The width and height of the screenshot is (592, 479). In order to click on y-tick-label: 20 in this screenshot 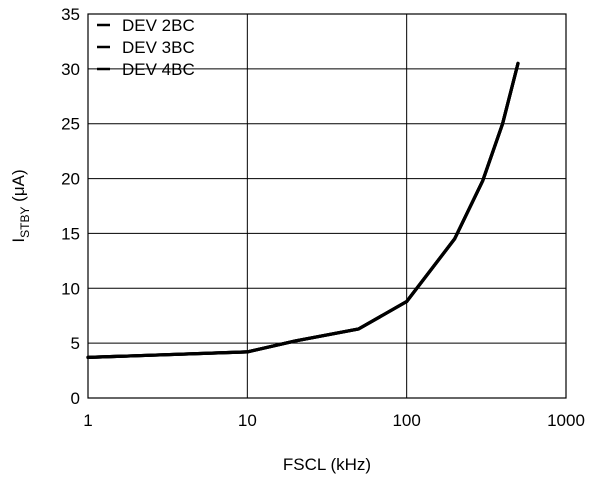, I will do `click(70, 179)`.